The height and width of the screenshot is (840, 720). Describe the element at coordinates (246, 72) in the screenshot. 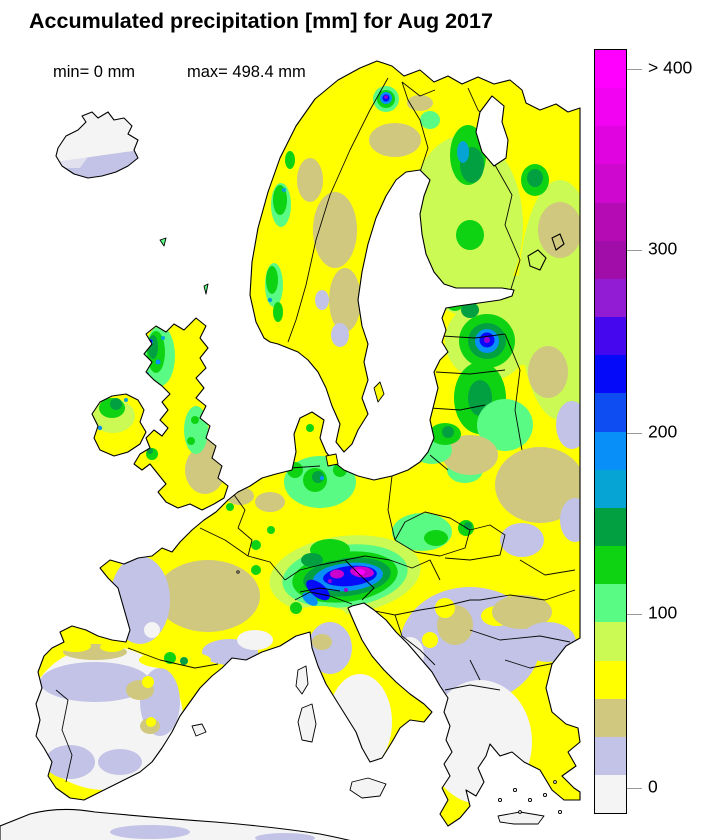

I see `max-value-label: max= 498.4 mm` at that location.